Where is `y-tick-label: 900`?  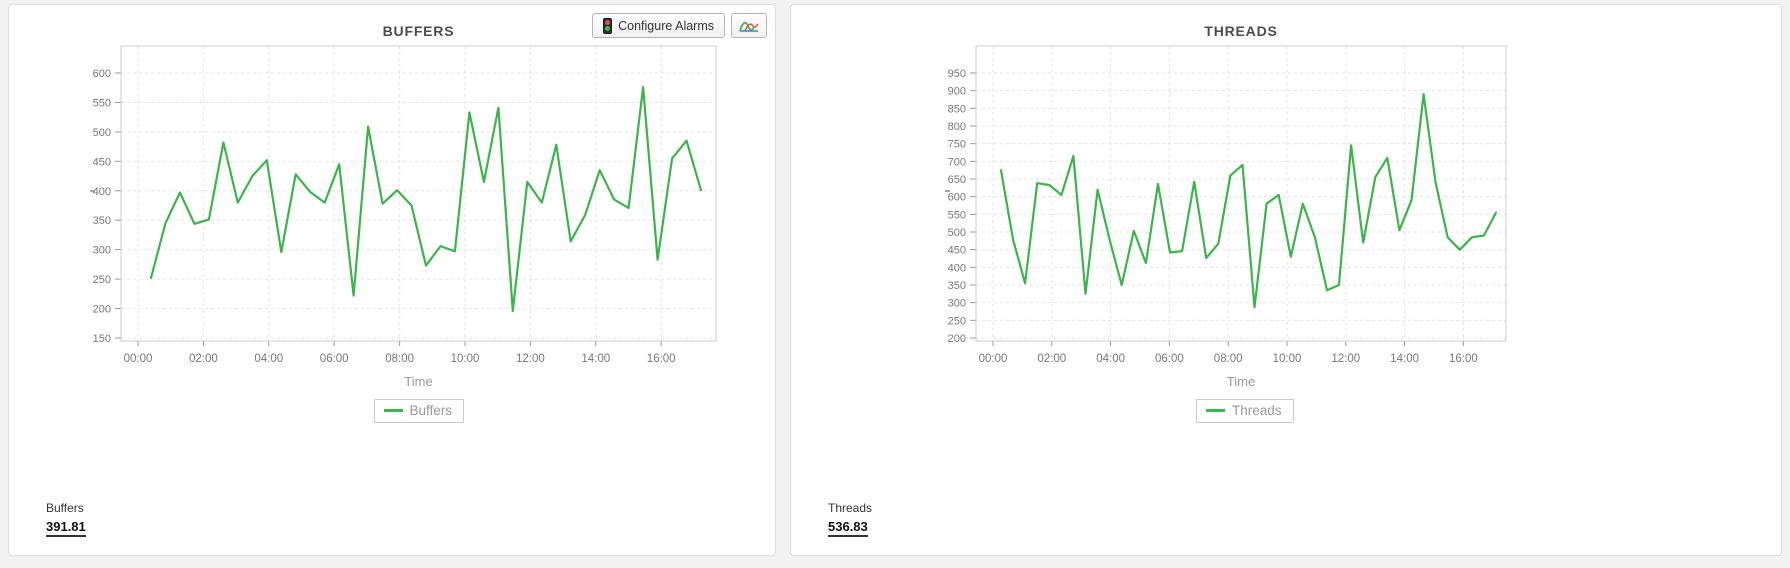
y-tick-label: 900 is located at coordinates (957, 92).